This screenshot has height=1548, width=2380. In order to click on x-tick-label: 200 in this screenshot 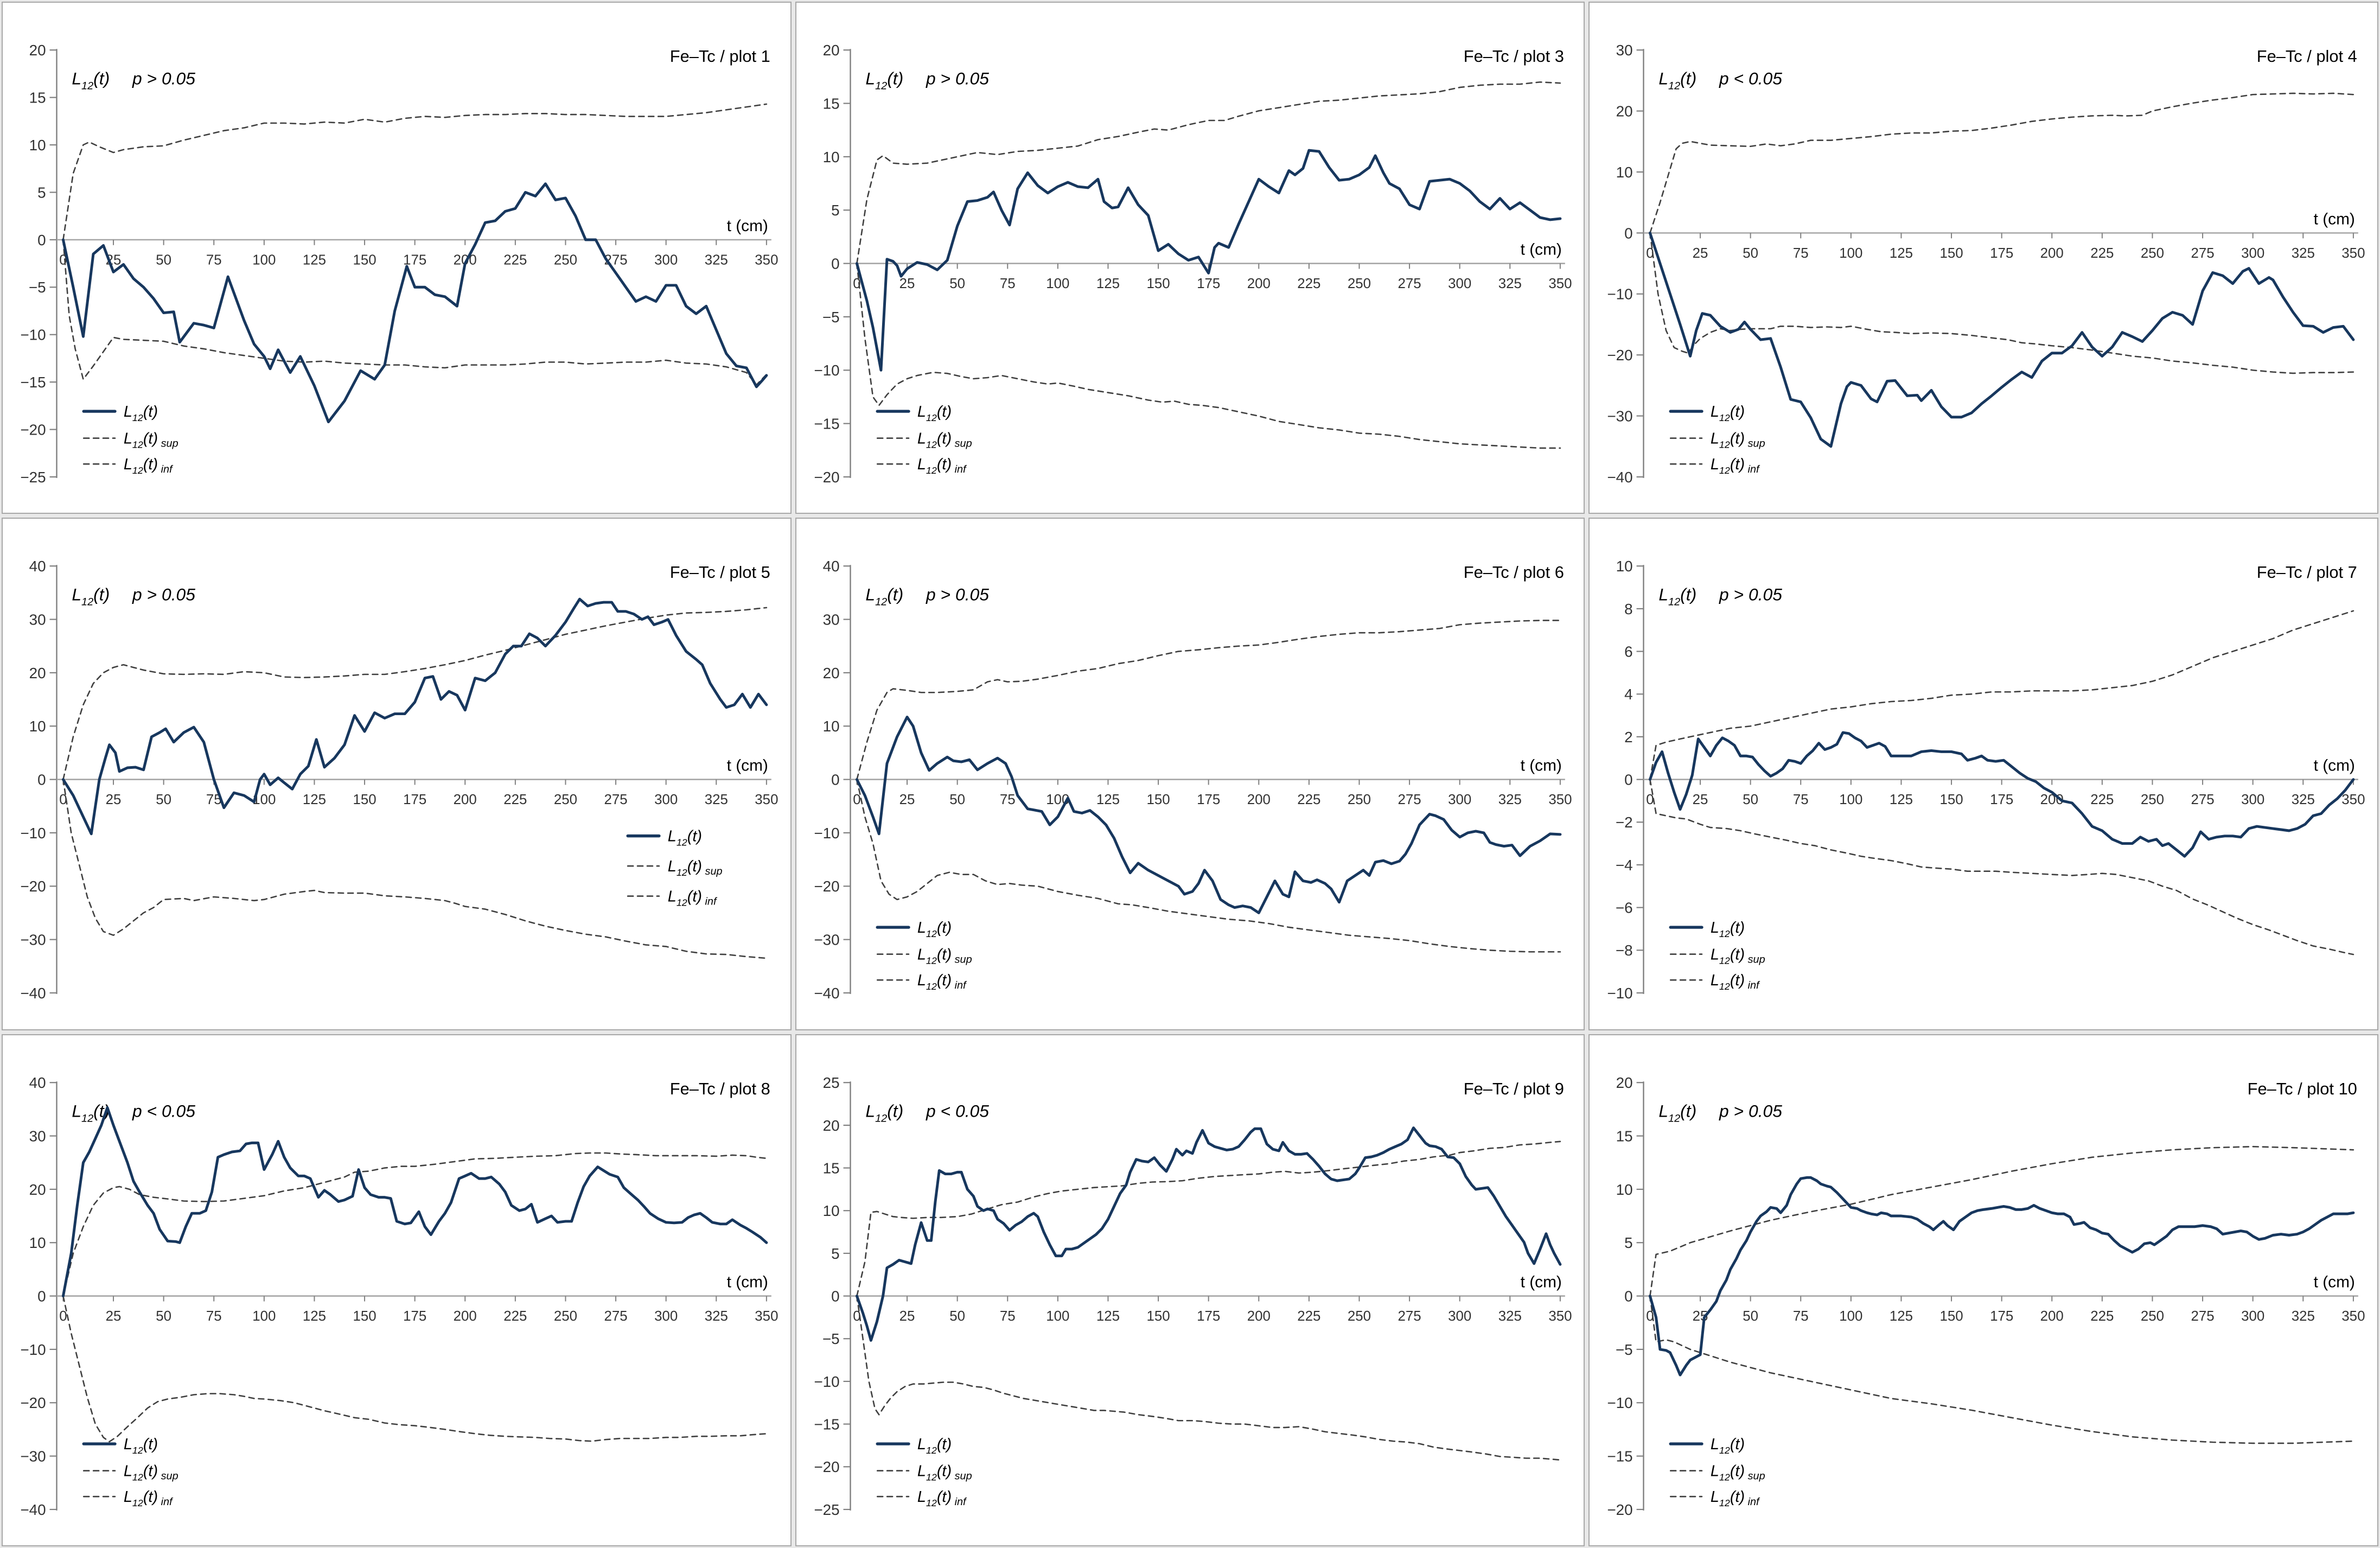, I will do `click(1258, 1316)`.